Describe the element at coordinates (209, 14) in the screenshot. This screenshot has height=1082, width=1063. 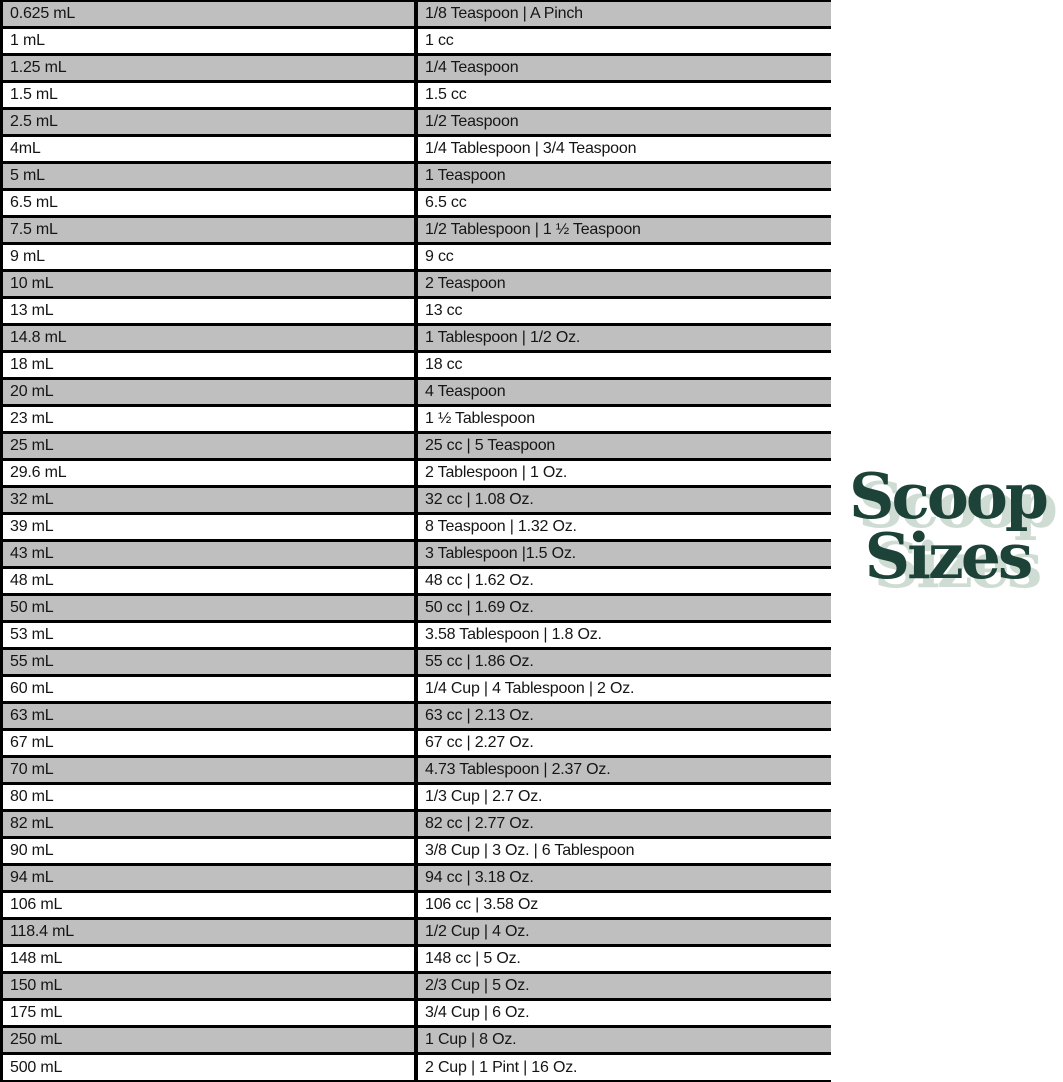
I see `ml-cell: 0.625 mL` at that location.